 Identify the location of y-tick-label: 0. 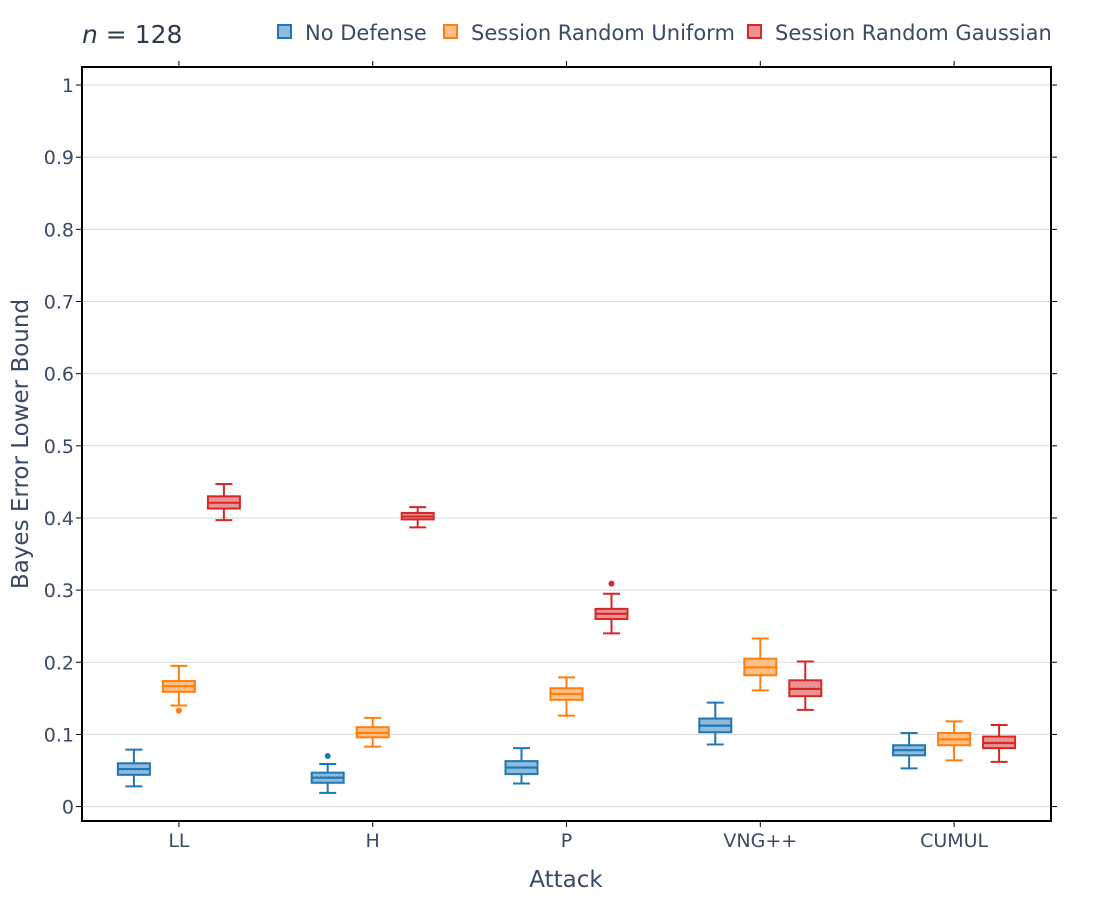
(68, 808).